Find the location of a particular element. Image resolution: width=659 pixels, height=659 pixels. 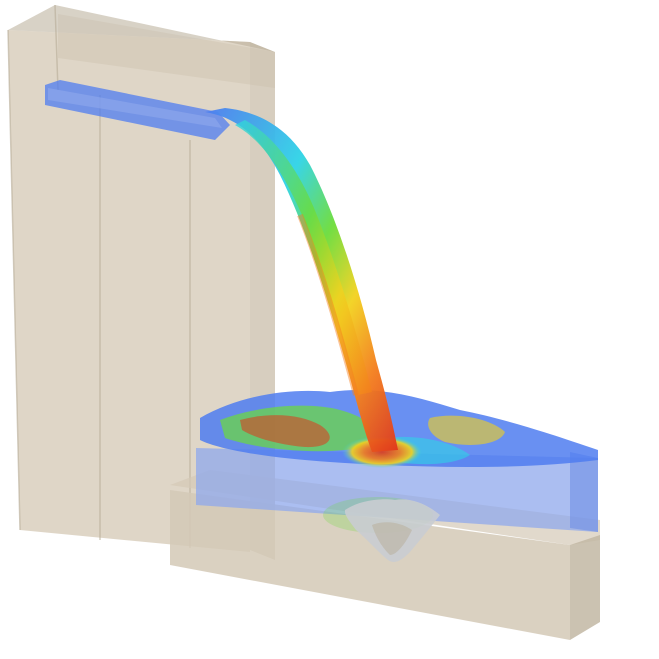

pool-yellow-zone is located at coordinates (466, 430).